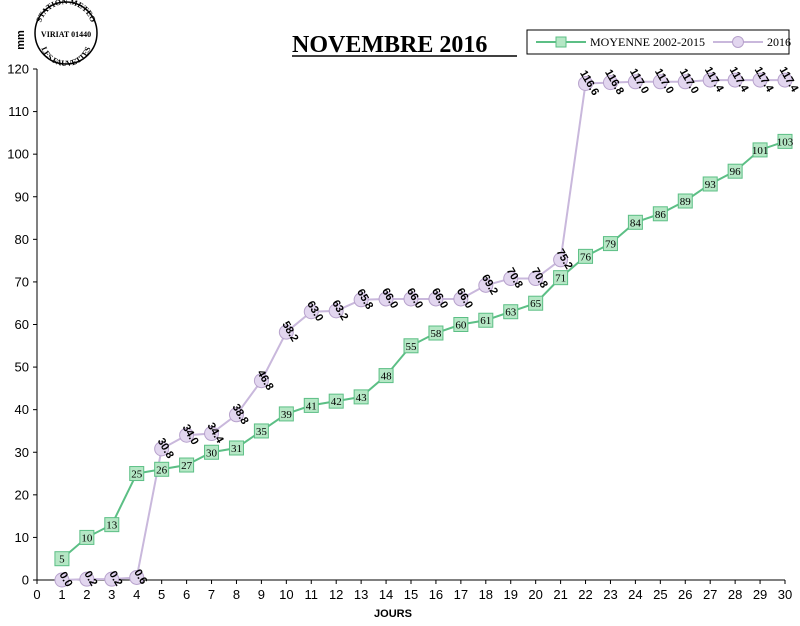 This screenshot has width=800, height=626. I want to click on series-average-data-label: 89, so click(686, 202).